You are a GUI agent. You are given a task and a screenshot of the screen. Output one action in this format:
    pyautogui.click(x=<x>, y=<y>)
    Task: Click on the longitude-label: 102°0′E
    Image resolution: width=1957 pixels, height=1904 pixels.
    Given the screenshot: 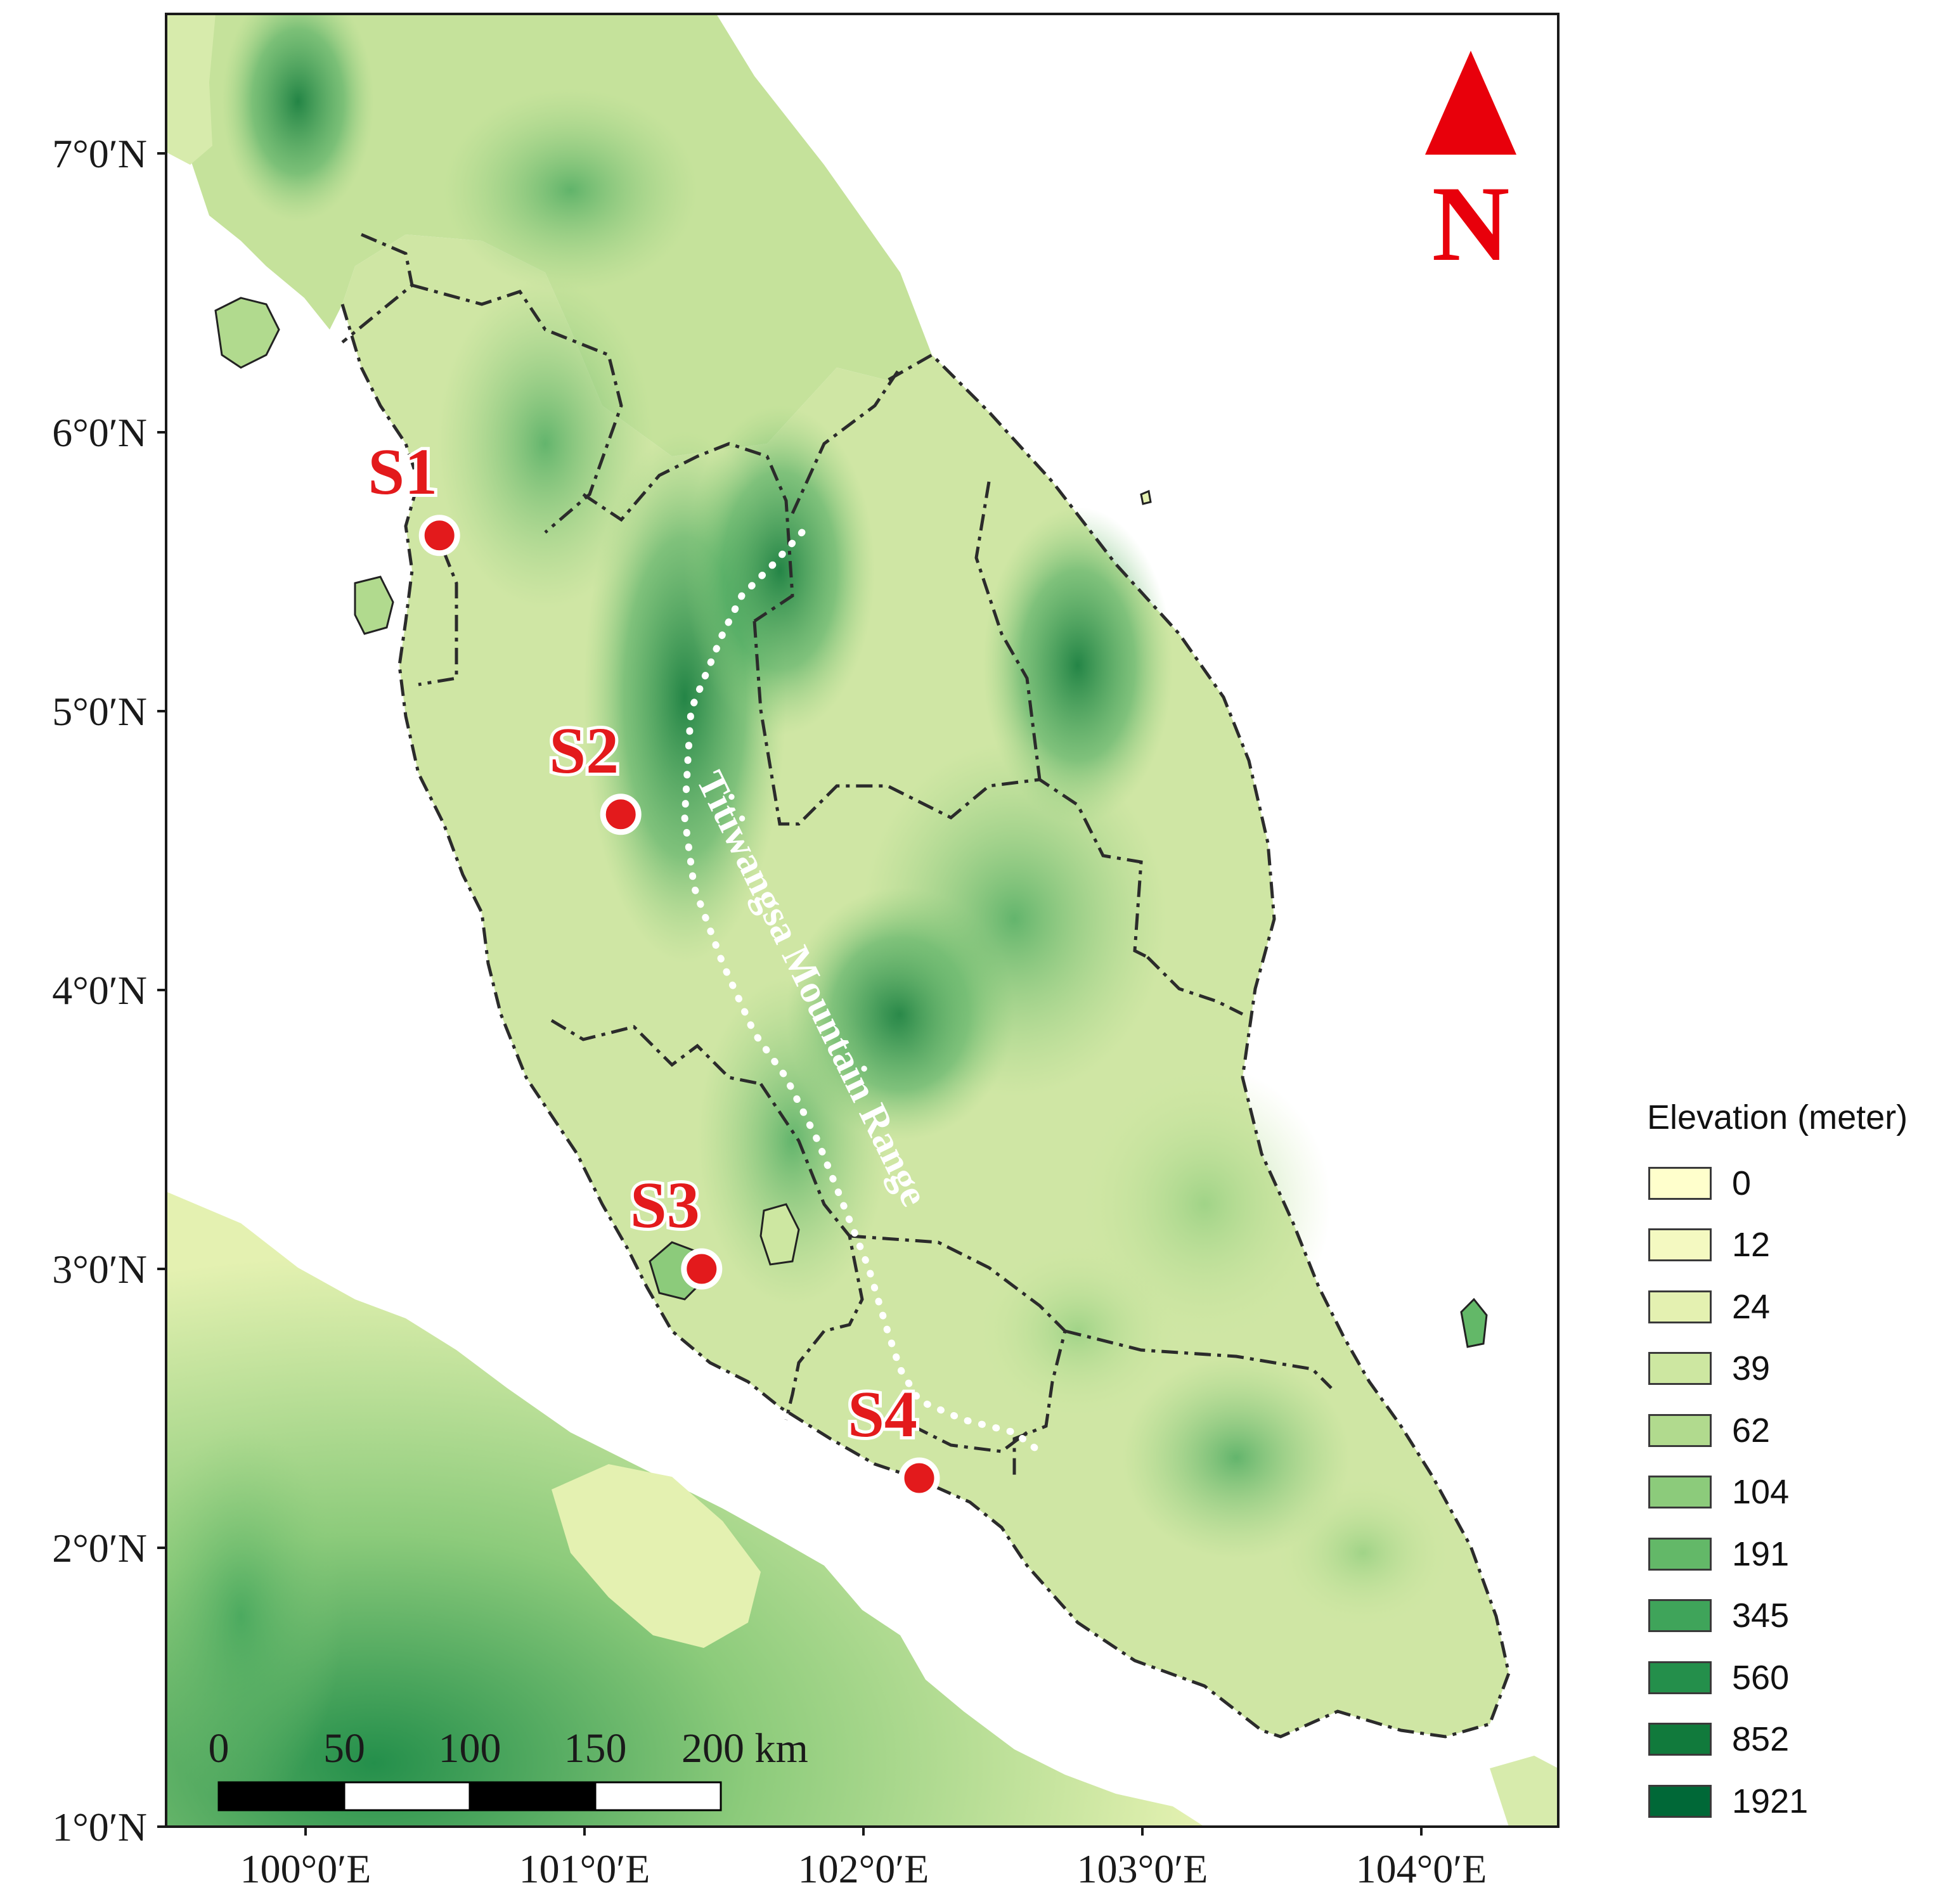 What is the action you would take?
    pyautogui.click(x=864, y=1868)
    